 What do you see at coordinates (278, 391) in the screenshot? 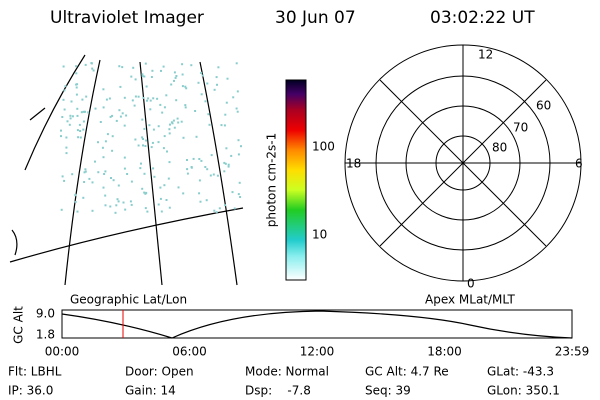
I see `info-field: Dsp: -7.8` at bounding box center [278, 391].